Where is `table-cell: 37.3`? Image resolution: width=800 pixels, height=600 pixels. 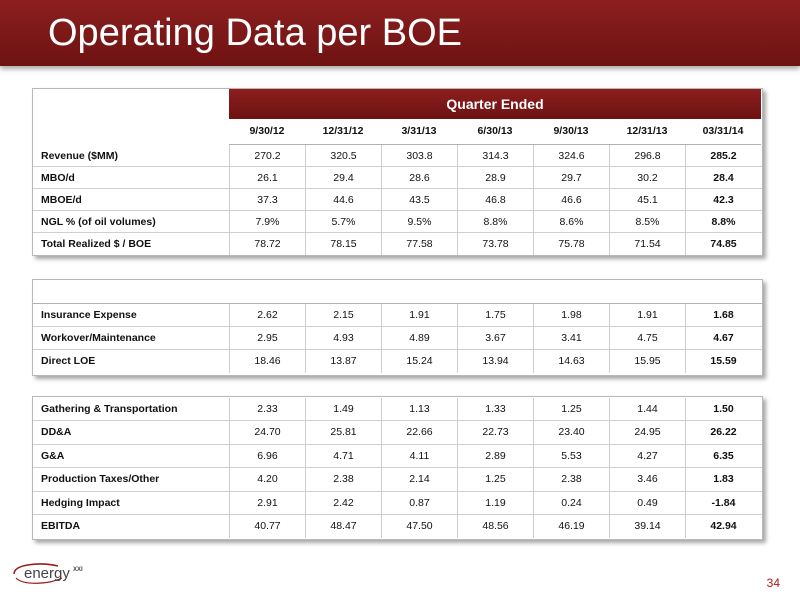
table-cell: 37.3 is located at coordinates (267, 200).